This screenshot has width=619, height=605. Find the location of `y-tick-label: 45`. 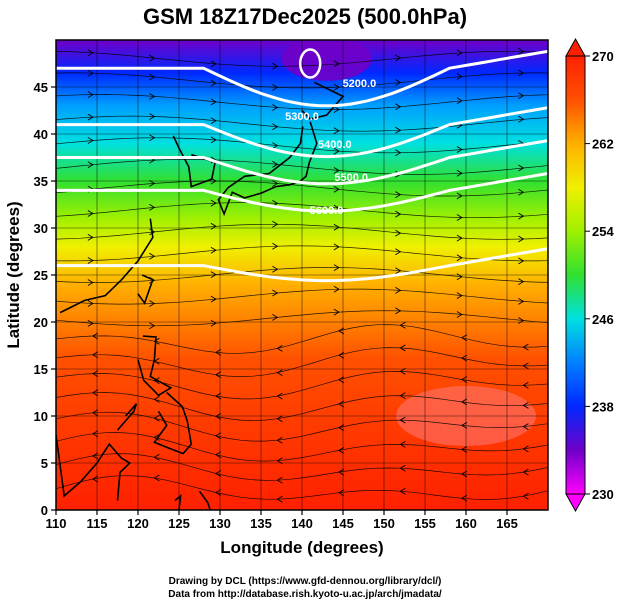

y-tick-label: 45 is located at coordinates (41, 87).